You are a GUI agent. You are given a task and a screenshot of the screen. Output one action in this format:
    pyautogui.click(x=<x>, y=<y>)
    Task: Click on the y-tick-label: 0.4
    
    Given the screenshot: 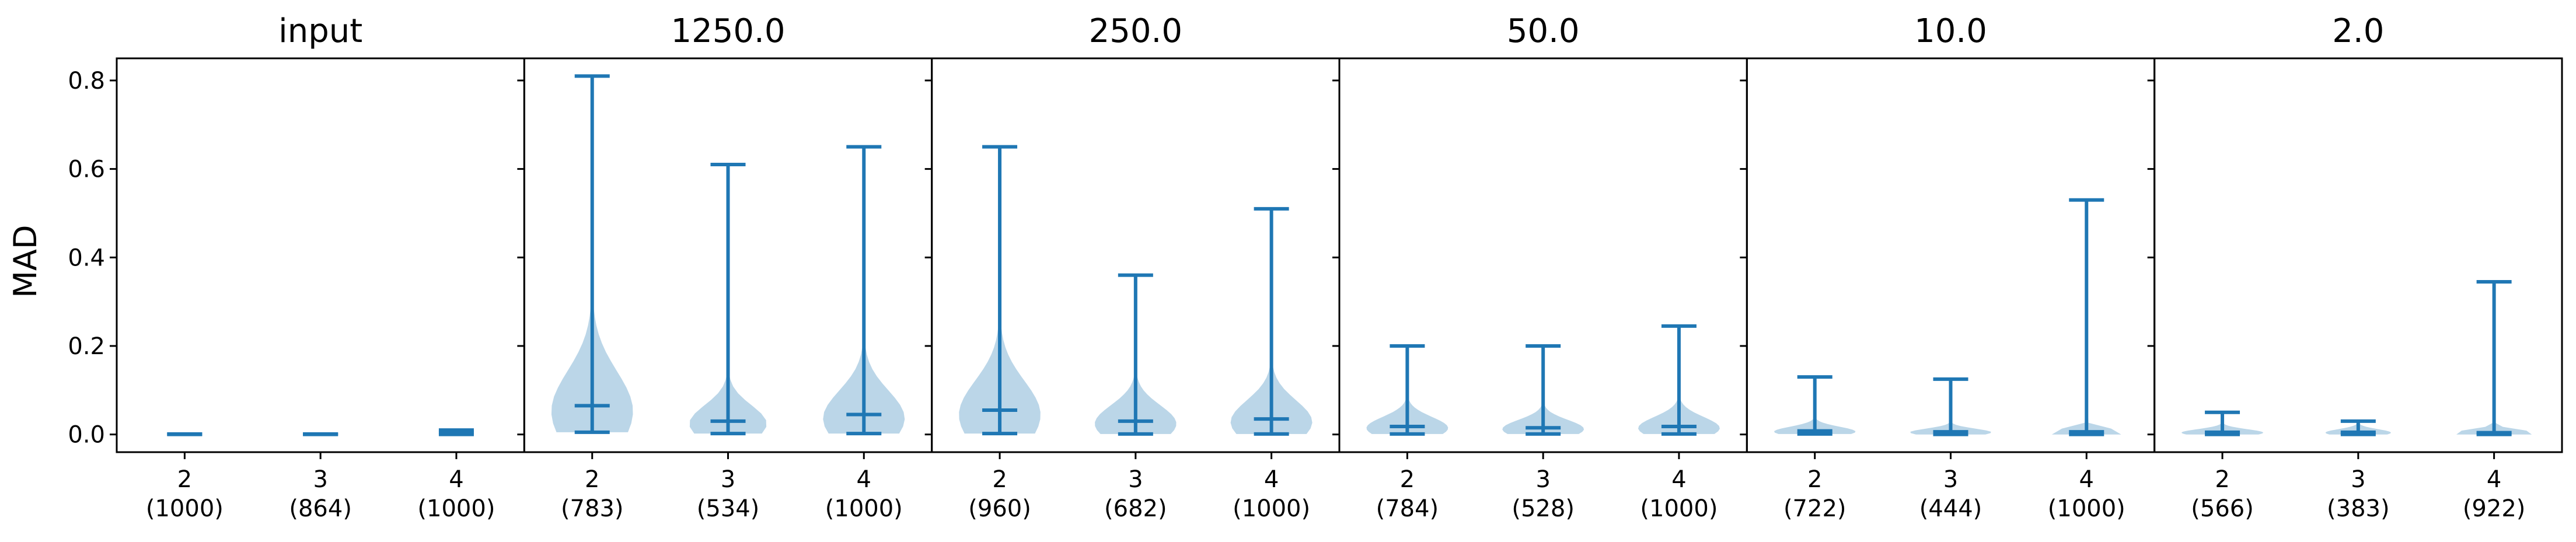 What is the action you would take?
    pyautogui.click(x=86, y=257)
    